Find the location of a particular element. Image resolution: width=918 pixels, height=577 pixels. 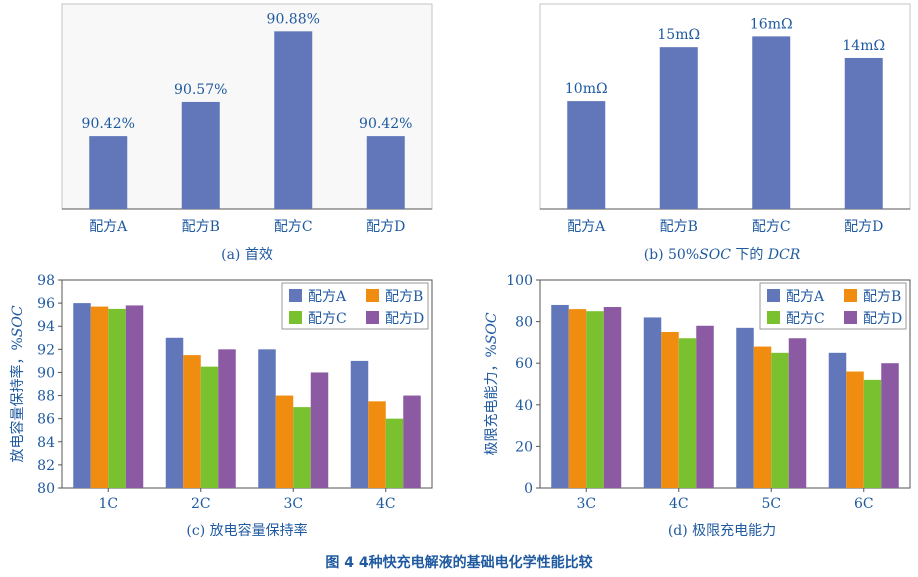

panel-c-bar-2C-B is located at coordinates (192, 421).